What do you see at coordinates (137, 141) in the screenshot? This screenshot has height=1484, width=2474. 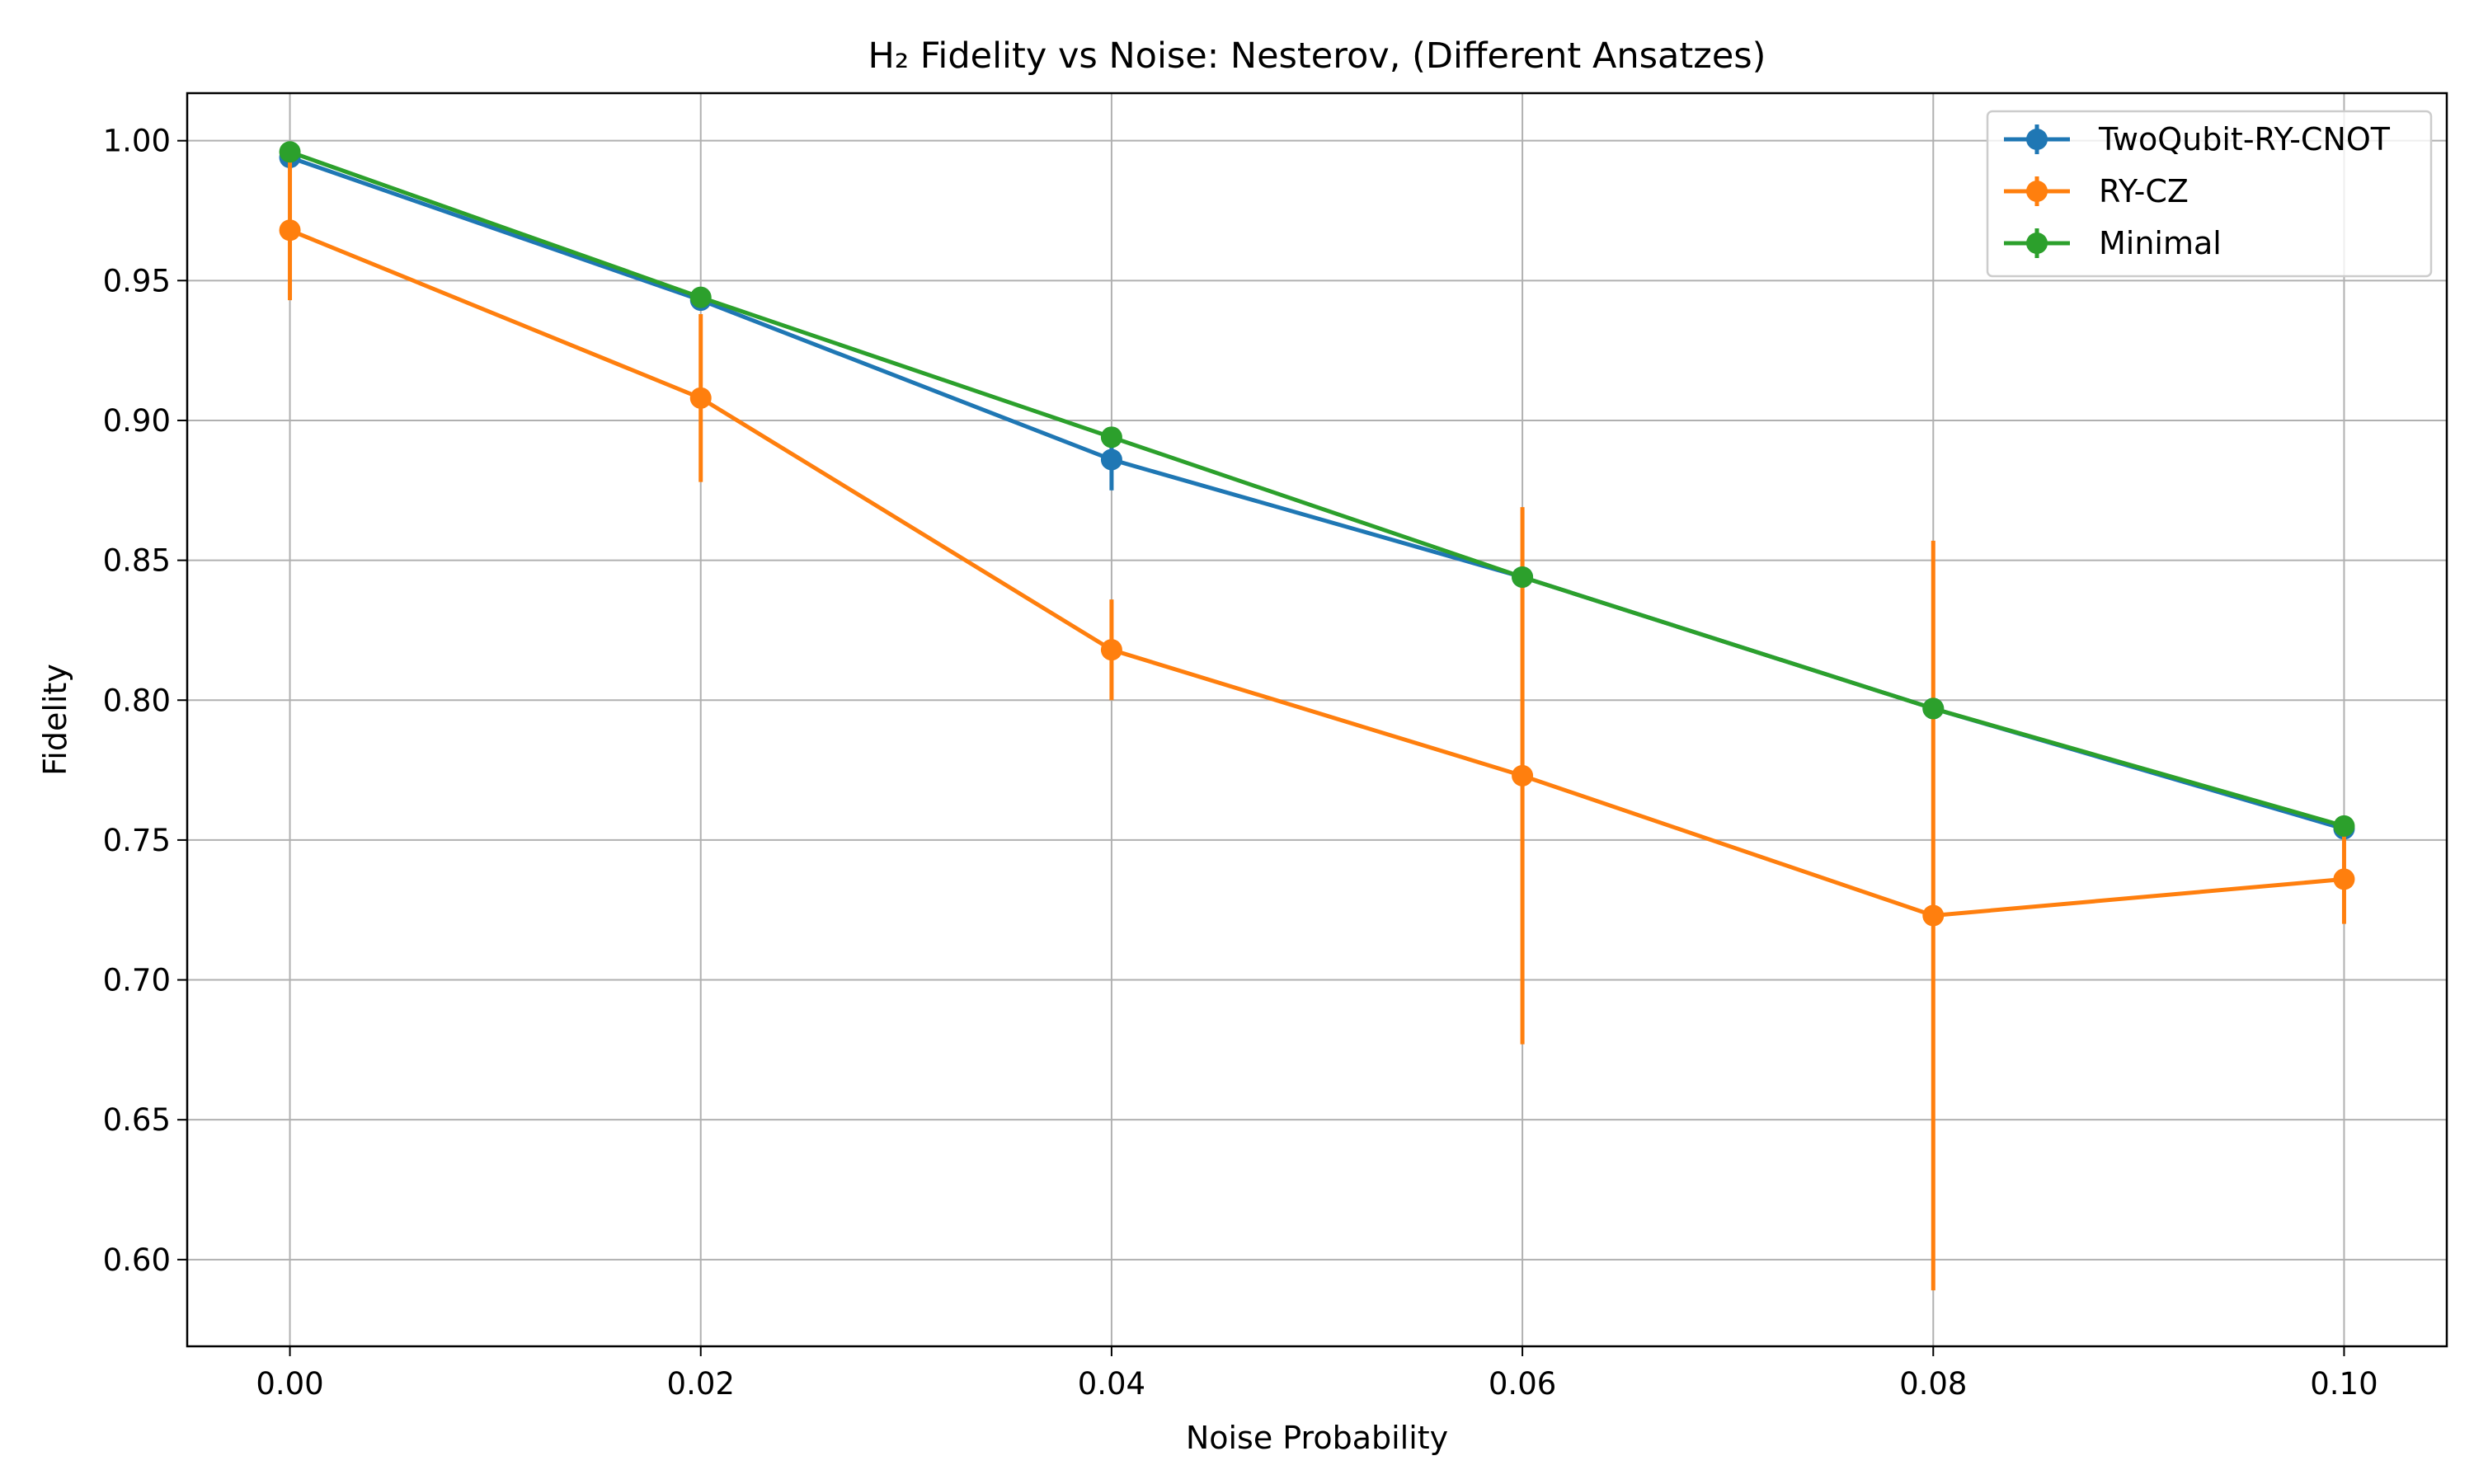 I see `y-tick-label: 1.00` at bounding box center [137, 141].